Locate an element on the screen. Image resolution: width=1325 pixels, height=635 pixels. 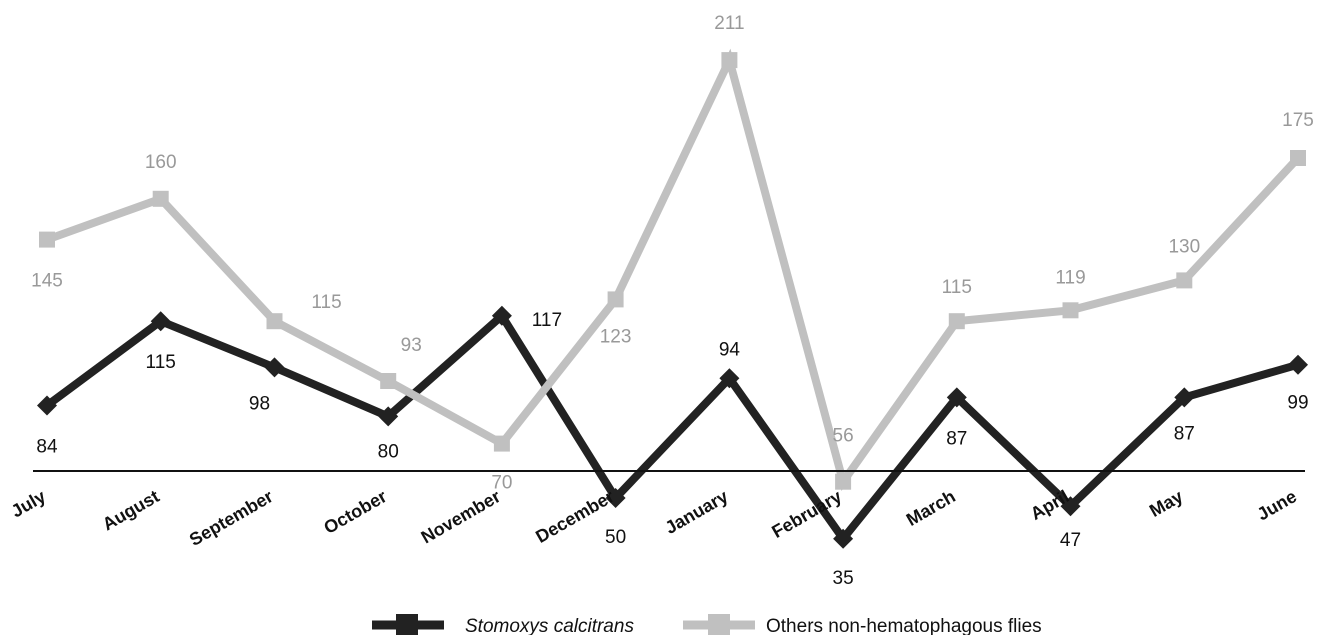
marker-stomoxys-december is located at coordinates (615, 498).